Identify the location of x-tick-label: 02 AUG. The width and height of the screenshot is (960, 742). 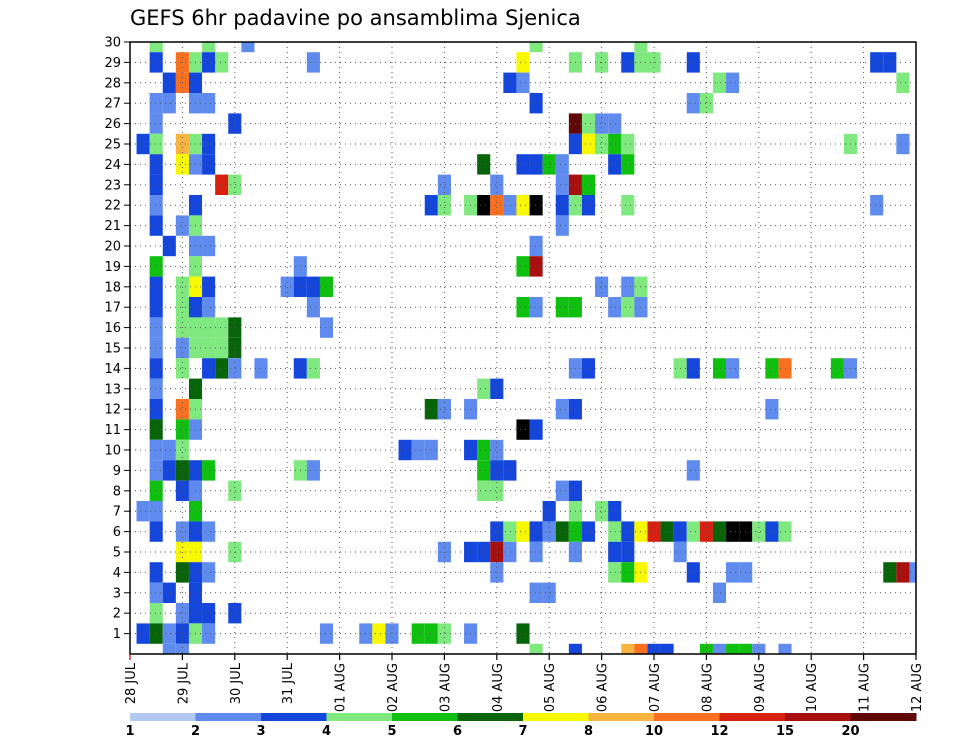
(393, 687).